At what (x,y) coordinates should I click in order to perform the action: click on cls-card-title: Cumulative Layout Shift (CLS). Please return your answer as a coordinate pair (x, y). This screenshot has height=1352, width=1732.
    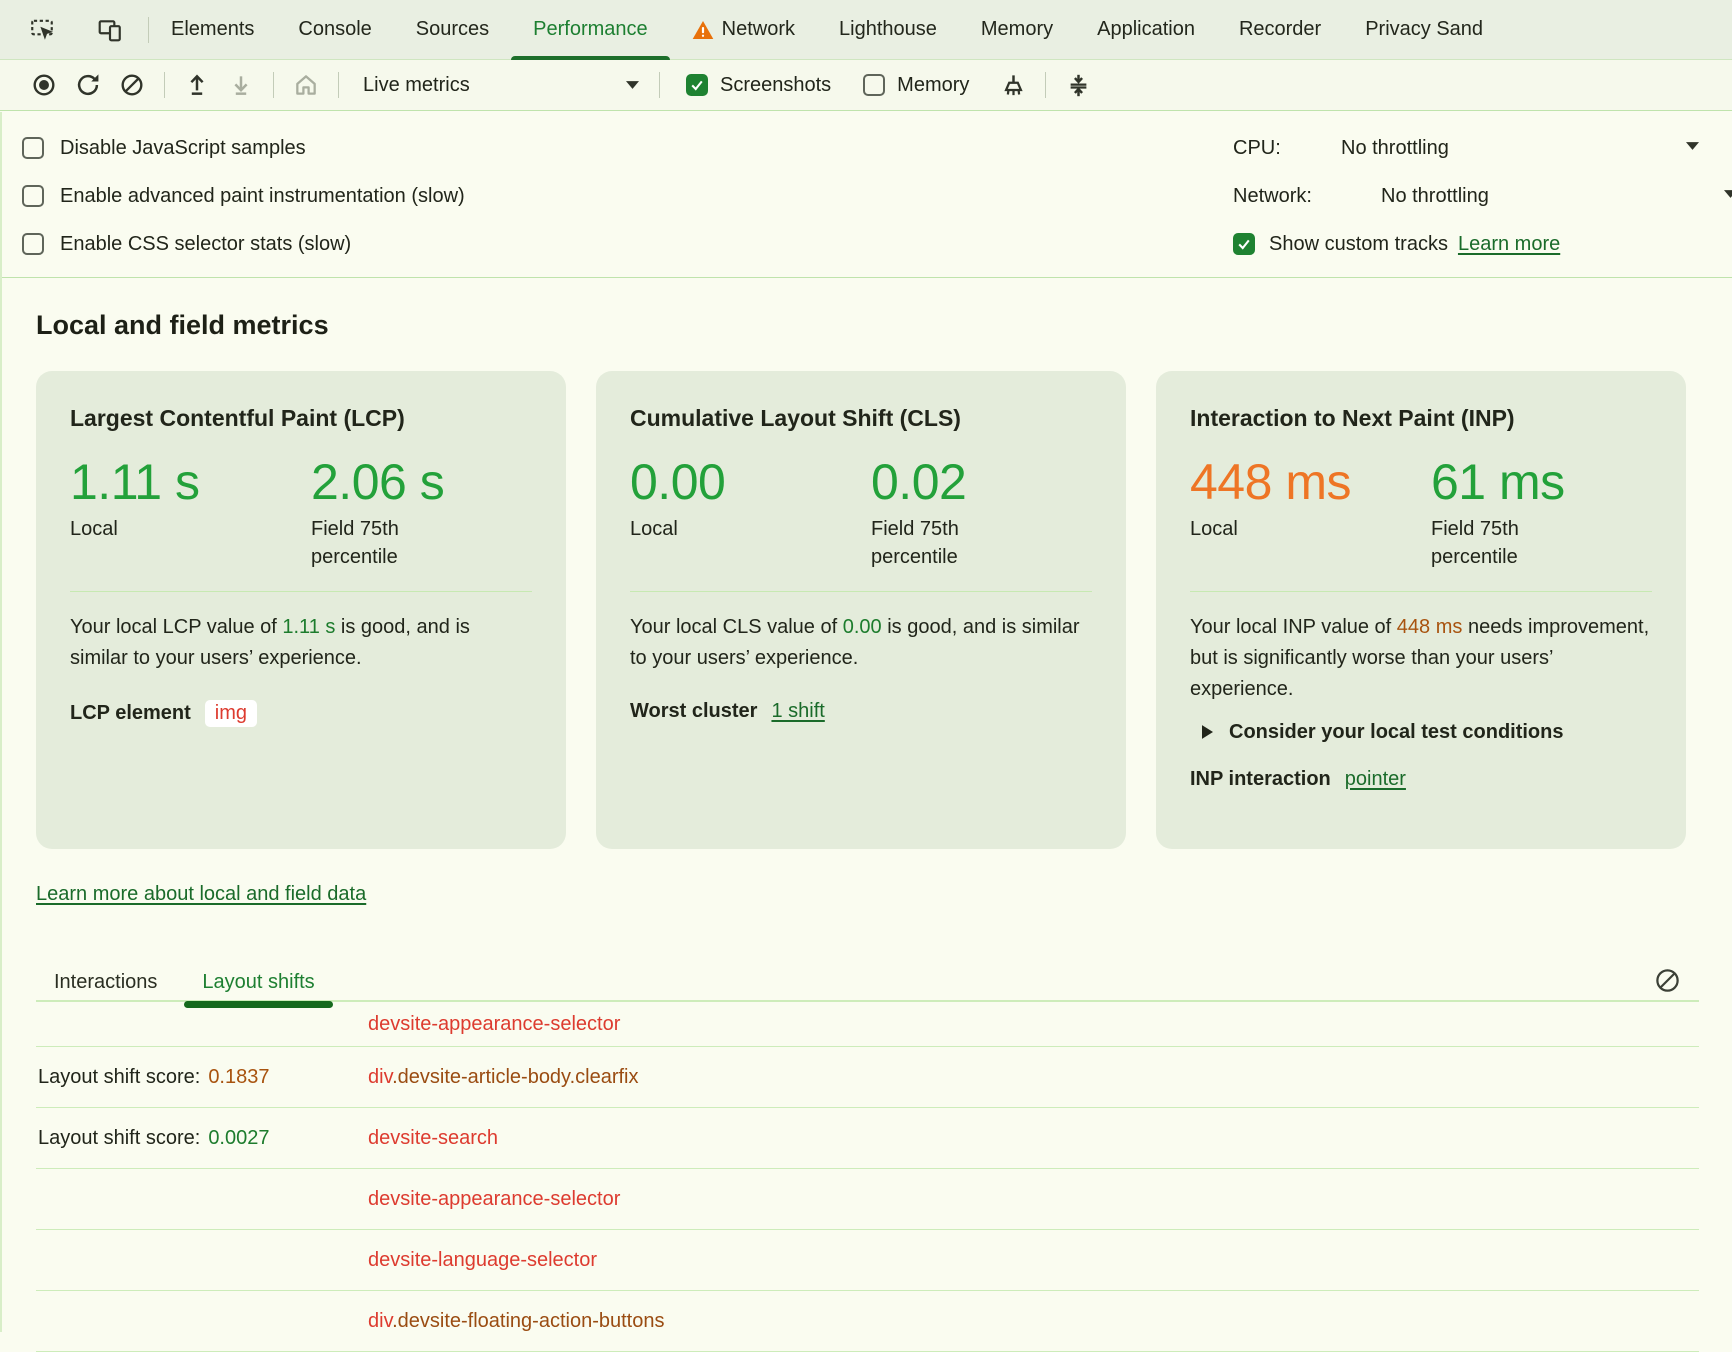
    Looking at the image, I should click on (795, 418).